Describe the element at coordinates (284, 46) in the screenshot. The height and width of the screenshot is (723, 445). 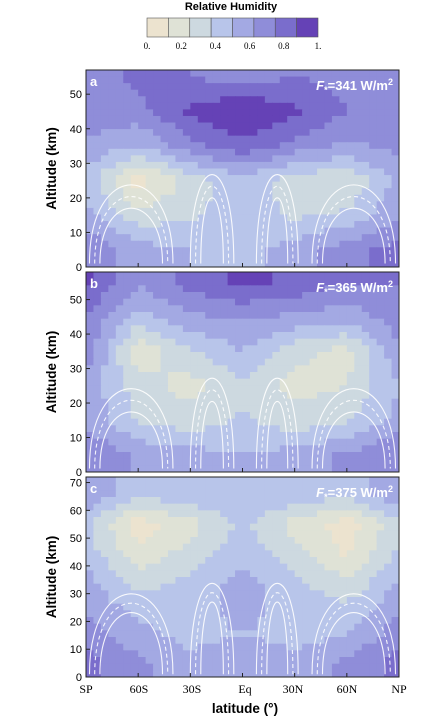
I see `colorbar-tick-label: 0.8` at that location.